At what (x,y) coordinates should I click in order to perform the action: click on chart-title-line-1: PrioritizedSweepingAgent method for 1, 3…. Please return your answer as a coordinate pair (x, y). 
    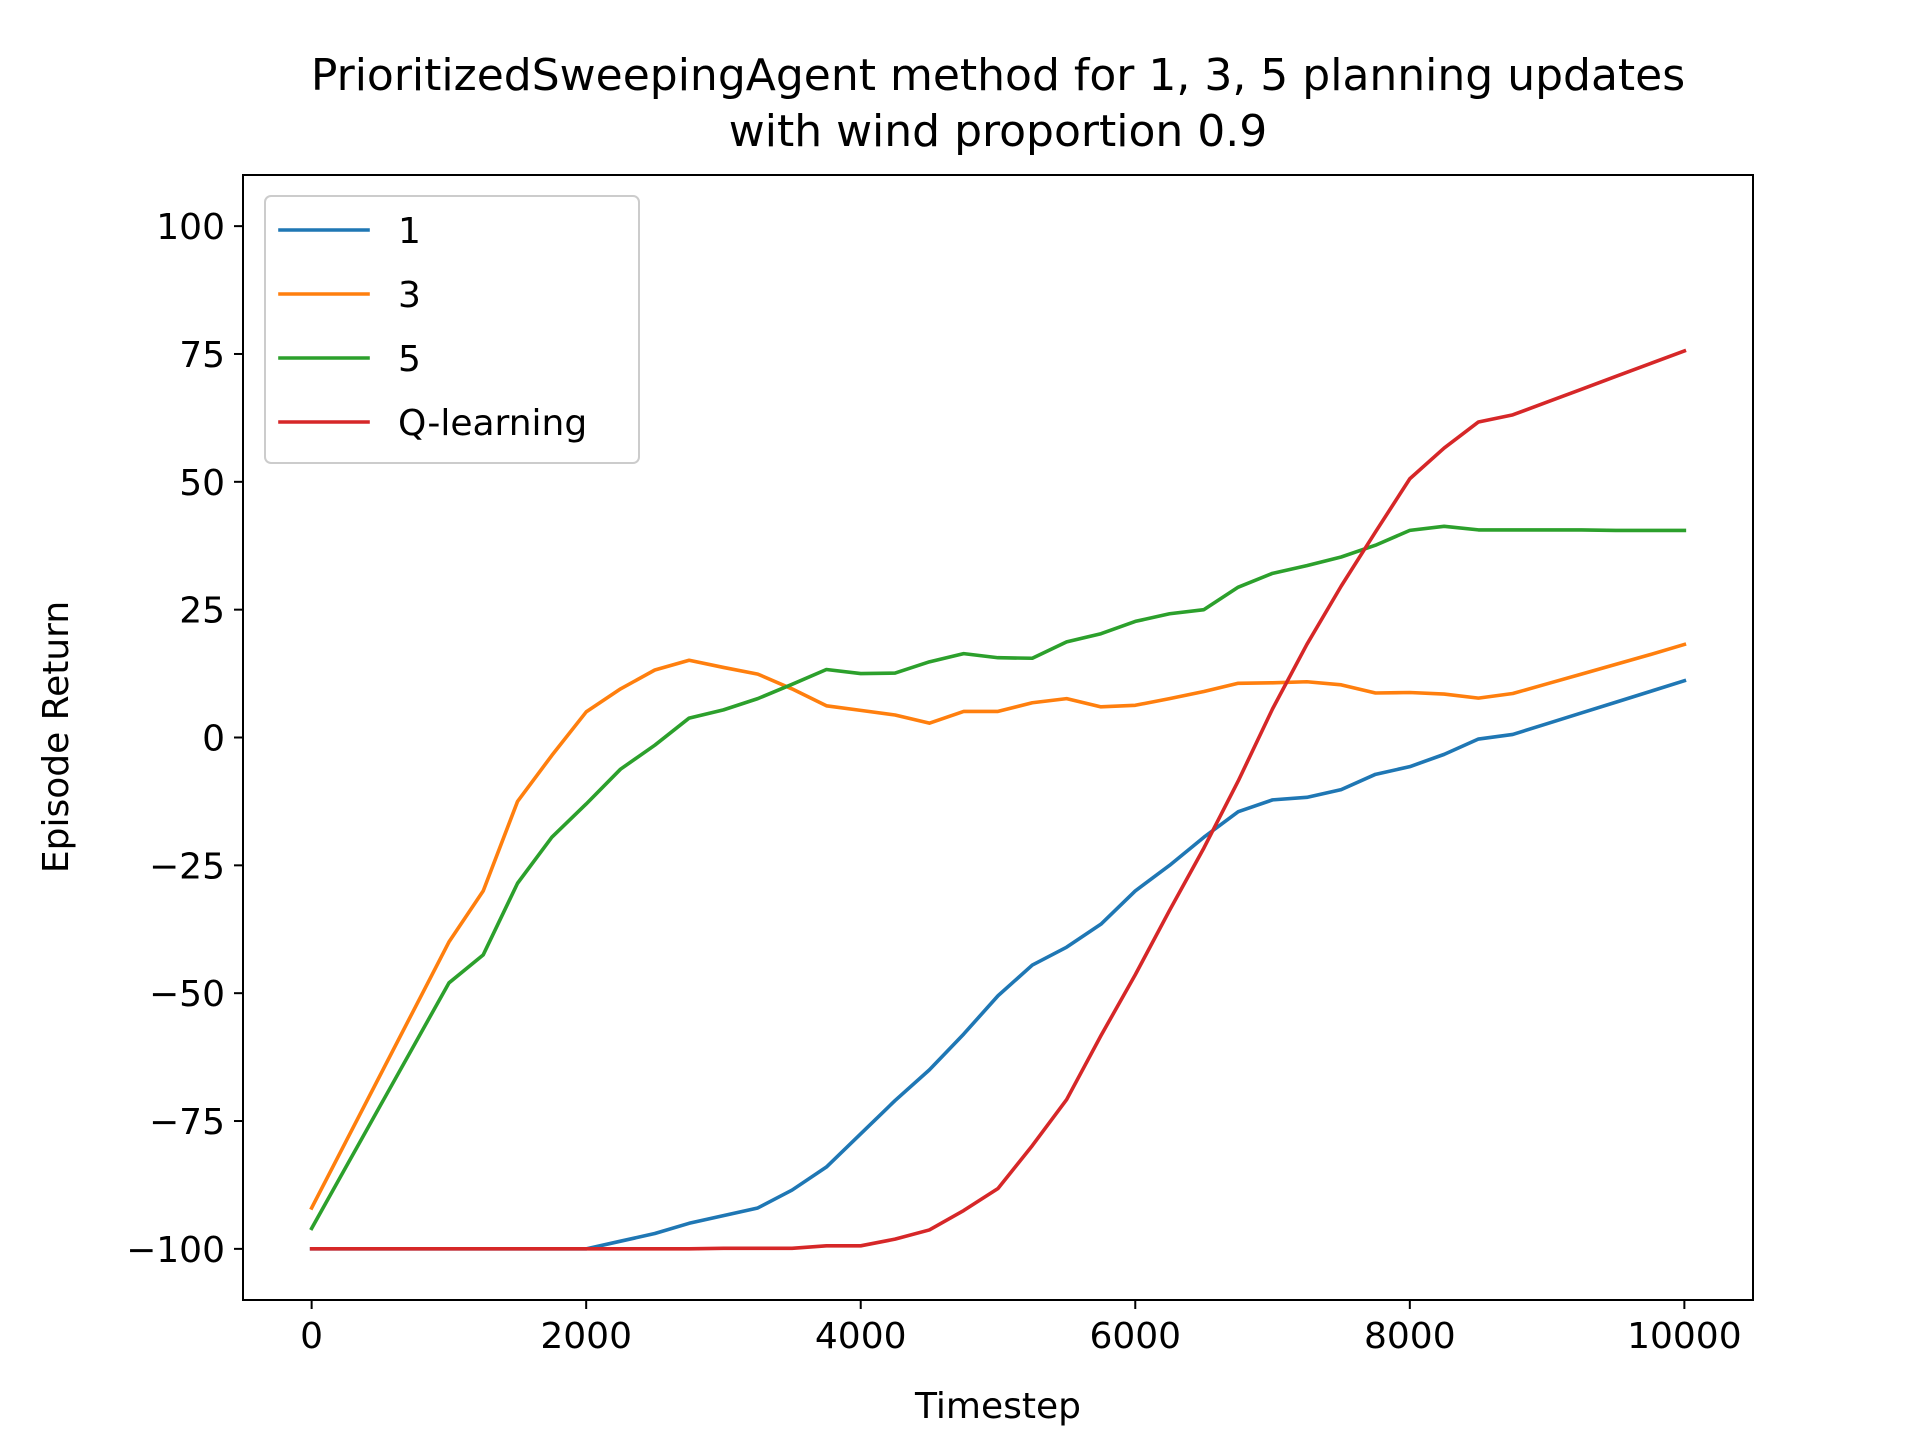
    Looking at the image, I should click on (998, 75).